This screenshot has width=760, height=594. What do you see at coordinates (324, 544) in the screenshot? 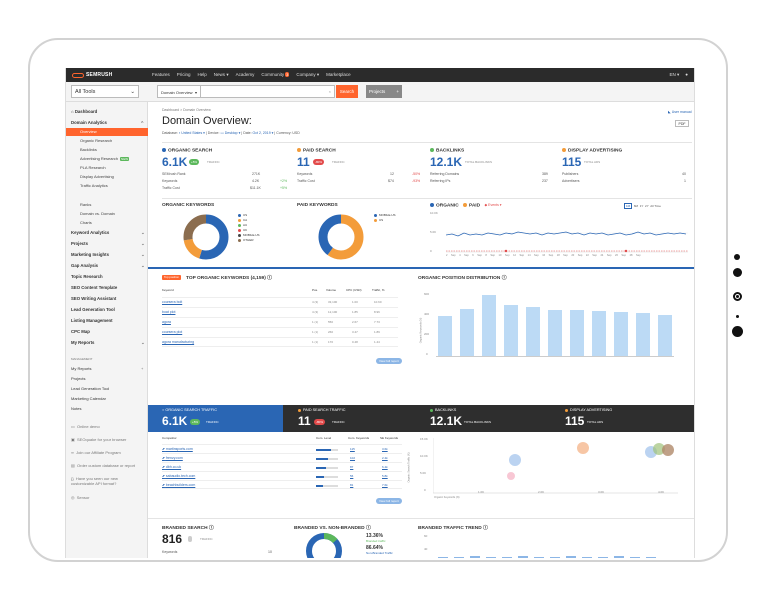
I see `branded-donut` at bounding box center [324, 544].